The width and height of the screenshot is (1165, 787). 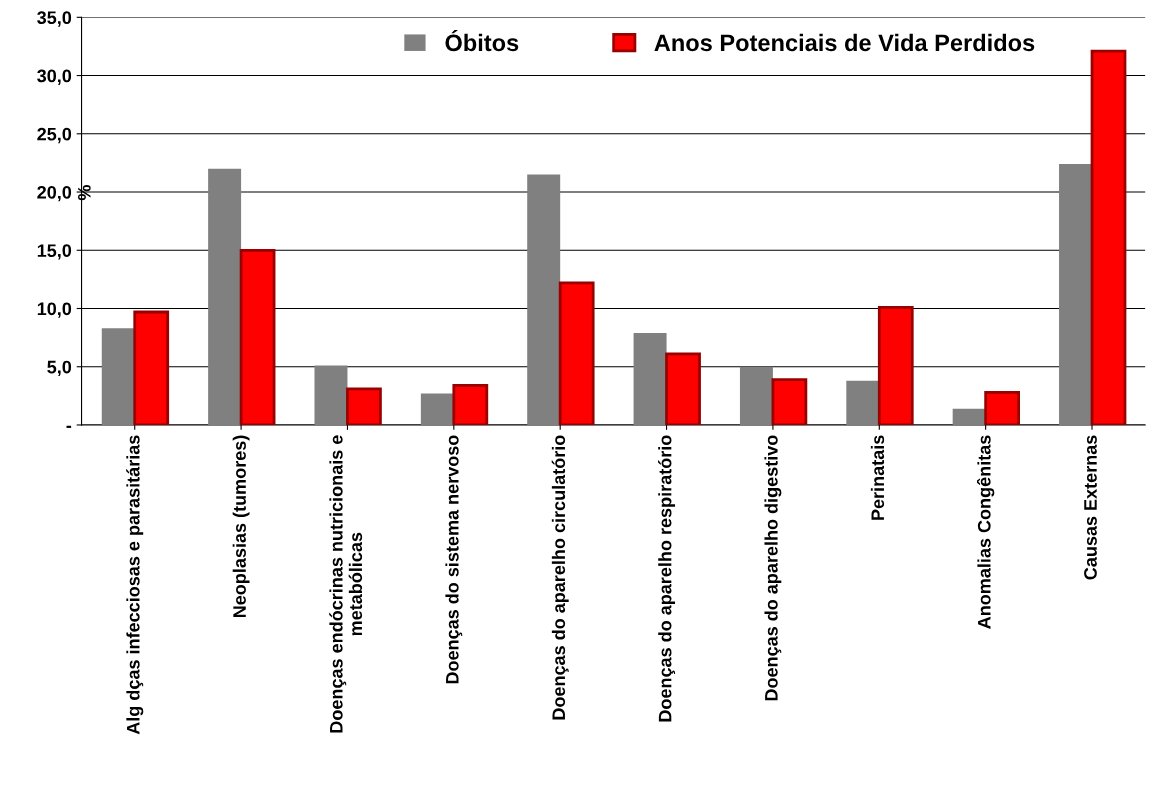 I want to click on legend-label: Anos Potenciais de Vida Perdidos, so click(x=844, y=42).